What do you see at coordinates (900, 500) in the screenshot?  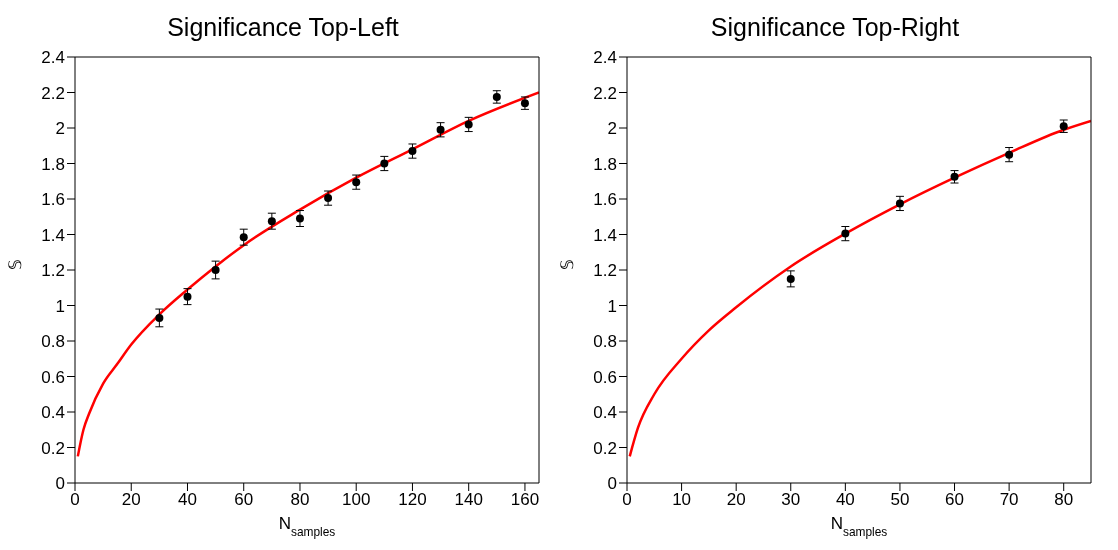 I see `x-tick-label: 50` at bounding box center [900, 500].